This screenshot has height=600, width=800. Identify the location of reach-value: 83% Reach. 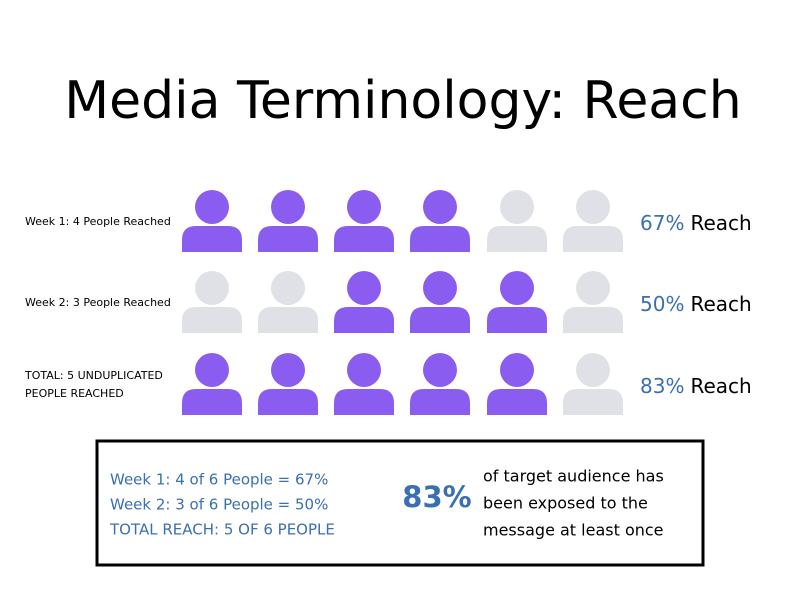
(696, 386).